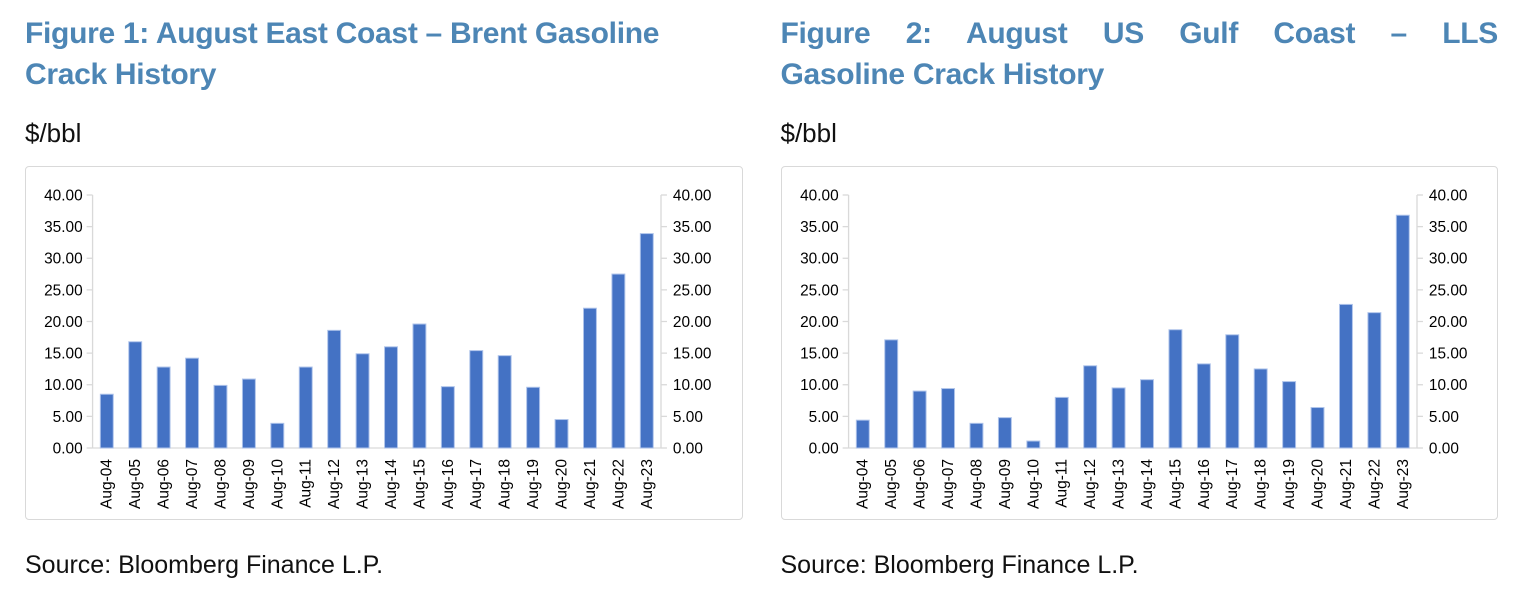  What do you see at coordinates (1139, 33) in the screenshot?
I see `figure-2-title-line-1: Figure 2: August US Gulf Coast – LLS` at bounding box center [1139, 33].